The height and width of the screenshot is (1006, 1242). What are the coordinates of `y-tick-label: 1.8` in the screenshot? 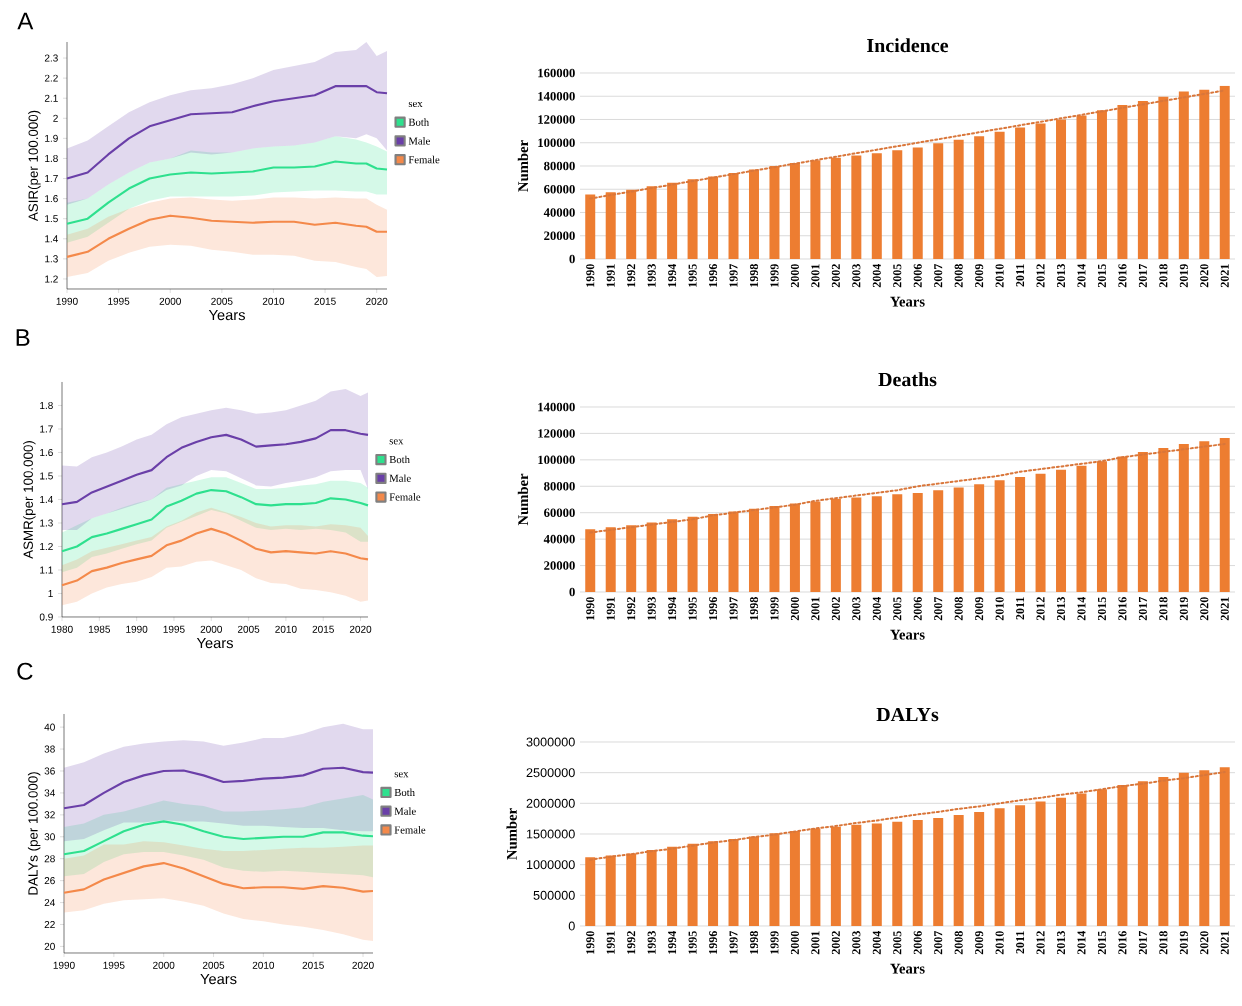 It's located at (51, 158).